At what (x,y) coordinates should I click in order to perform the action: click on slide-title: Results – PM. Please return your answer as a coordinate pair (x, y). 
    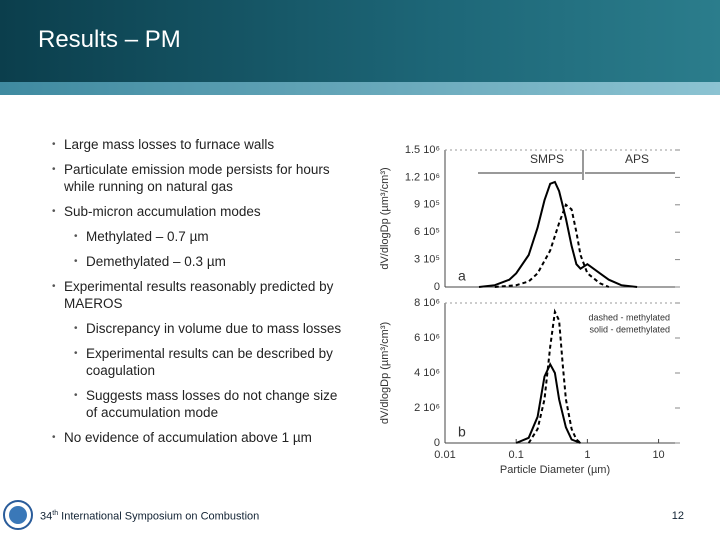
    Looking at the image, I should click on (109, 39).